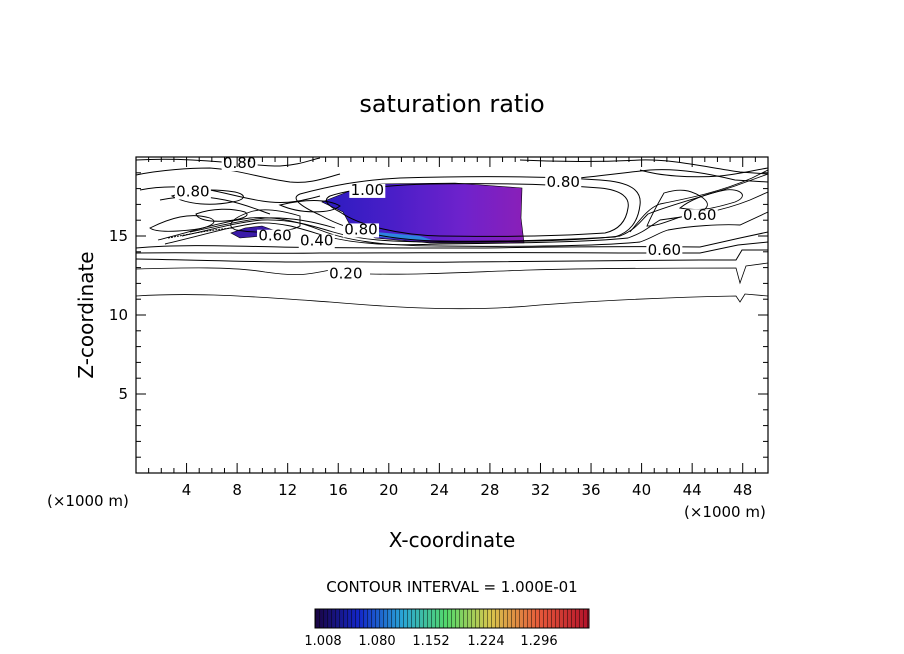 The width and height of the screenshot is (904, 654). Describe the element at coordinates (446, 218) in the screenshot. I see `contour-labels: 0.800.80 1.00 0.800.60 0.400.800.600.600.20` at that location.